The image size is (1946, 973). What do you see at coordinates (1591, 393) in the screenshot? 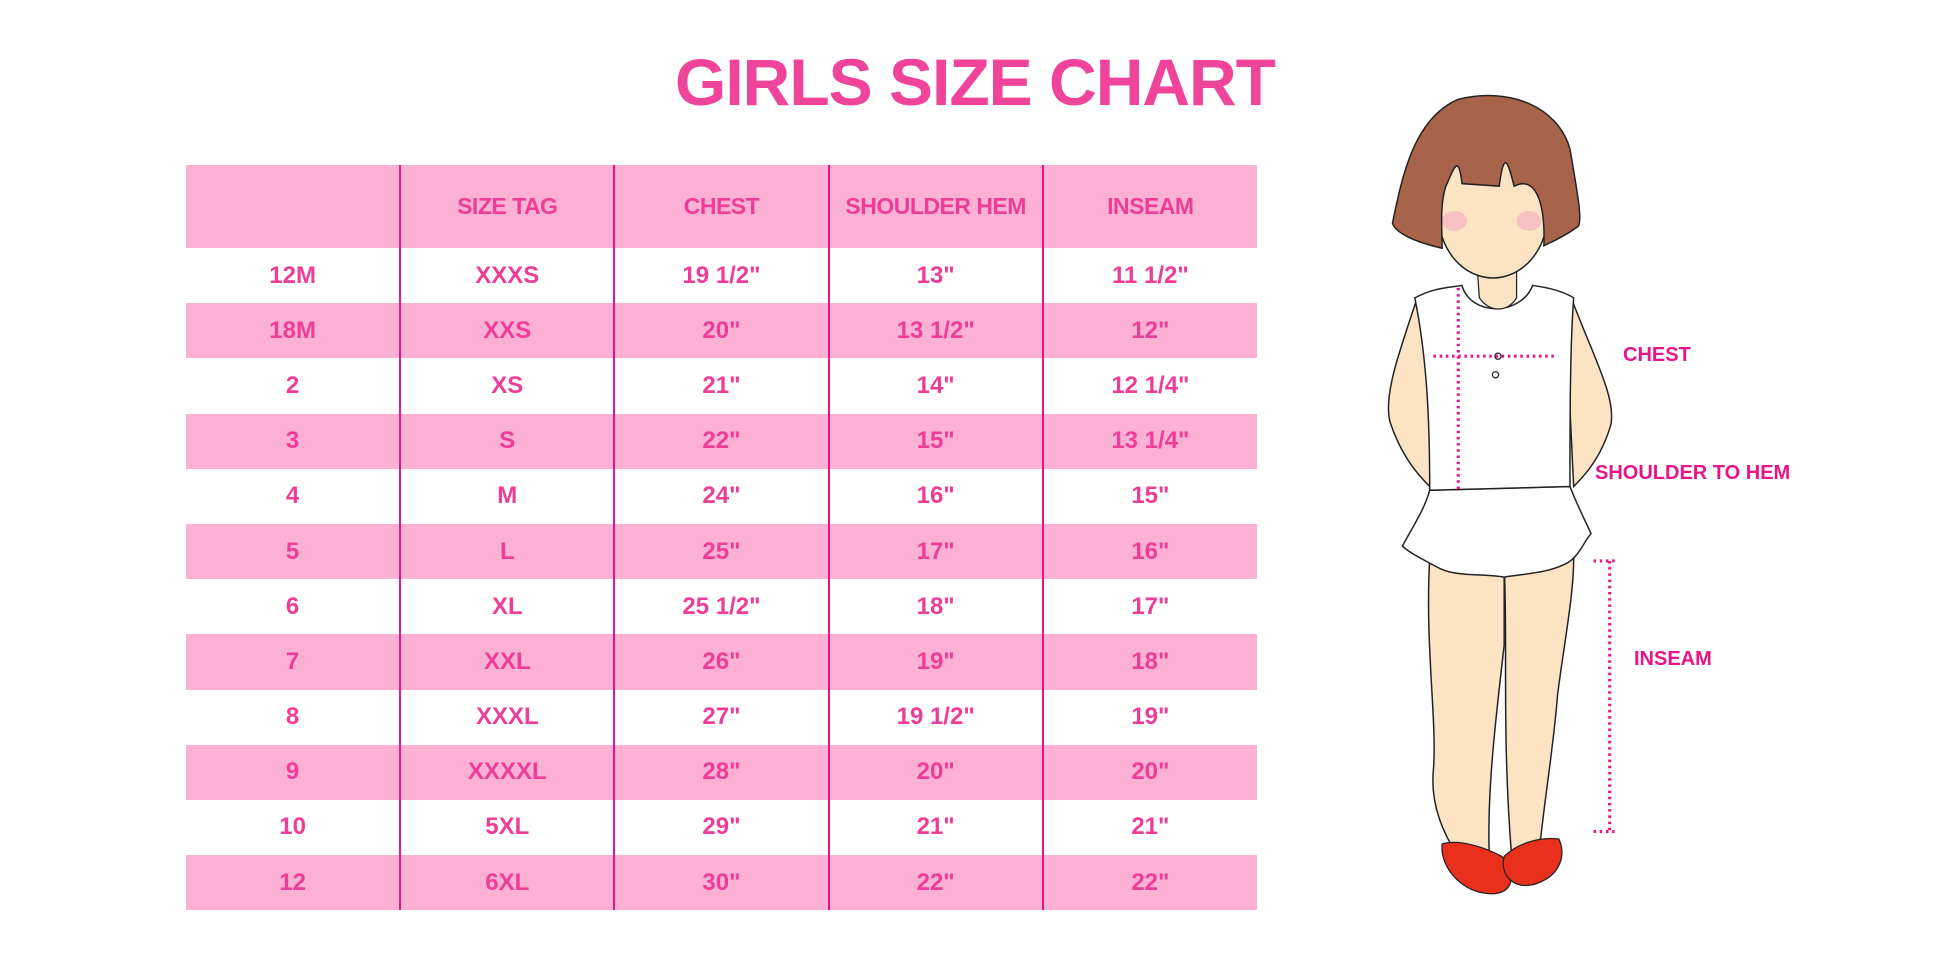
I see `right-arm` at bounding box center [1591, 393].